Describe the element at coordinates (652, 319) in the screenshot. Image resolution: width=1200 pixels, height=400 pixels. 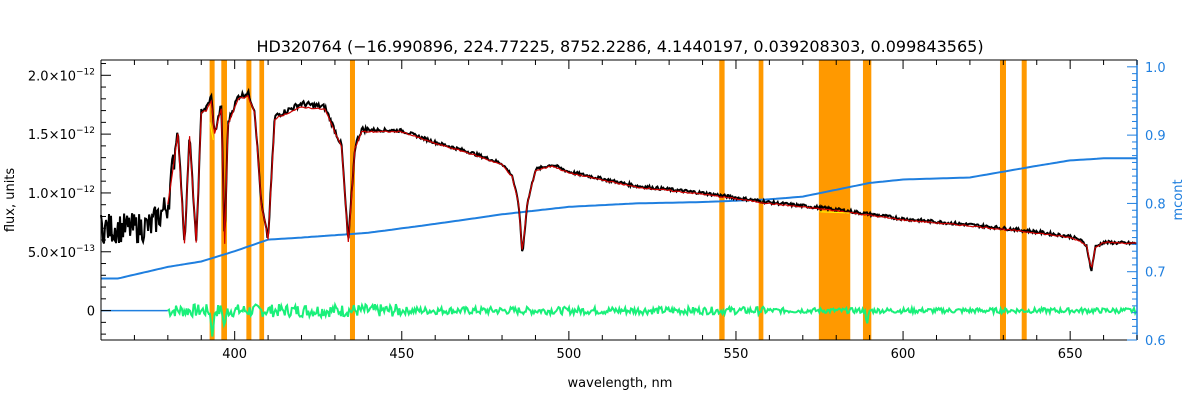
I see `residual-line` at that location.